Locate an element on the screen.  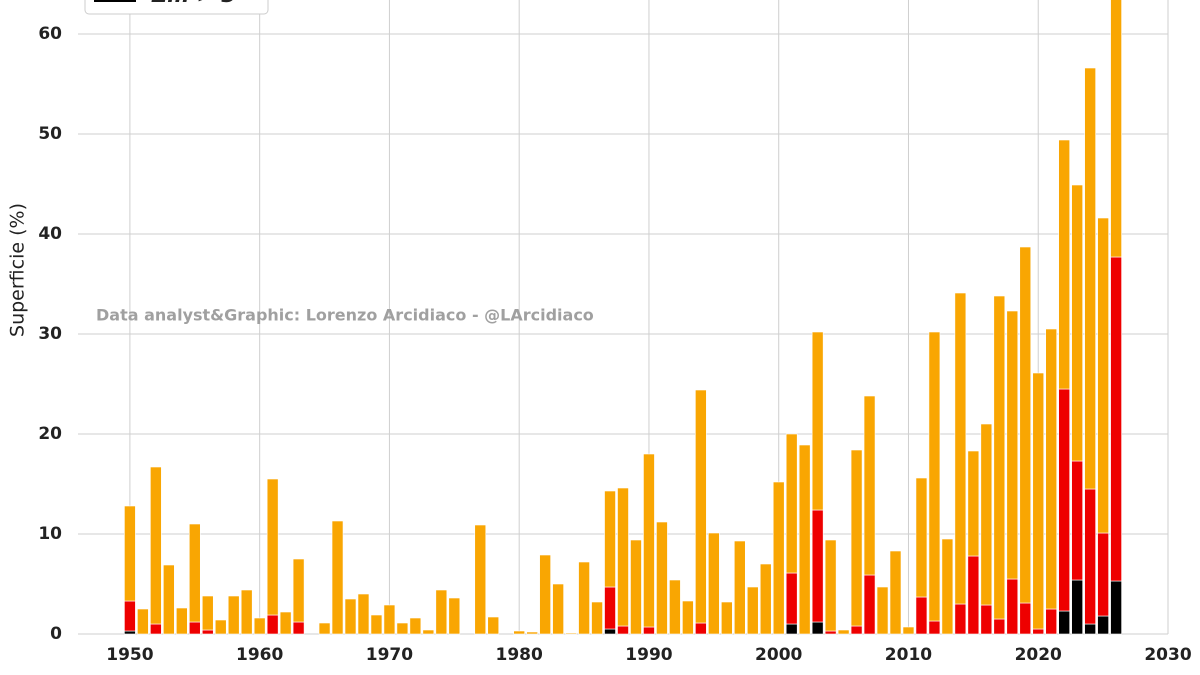
x-tick-label: 2020 is located at coordinates (1038, 655).